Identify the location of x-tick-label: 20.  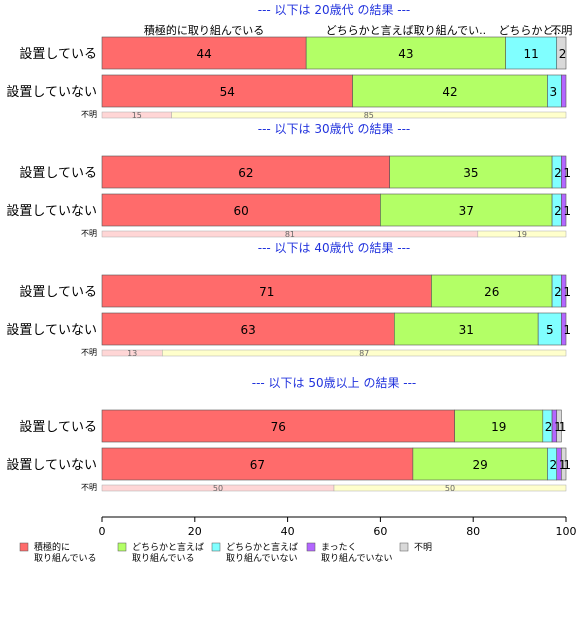
(195, 531).